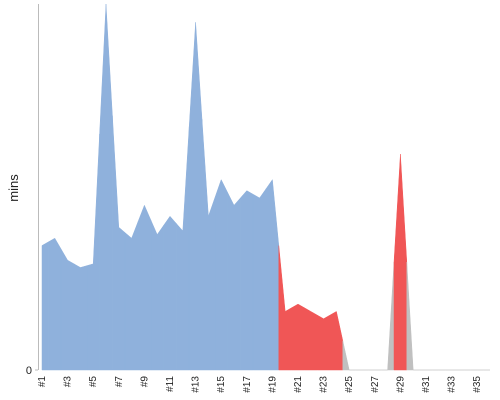 The image size is (500, 400). What do you see at coordinates (247, 384) in the screenshot?
I see `x-tick-label: #17` at bounding box center [247, 384].